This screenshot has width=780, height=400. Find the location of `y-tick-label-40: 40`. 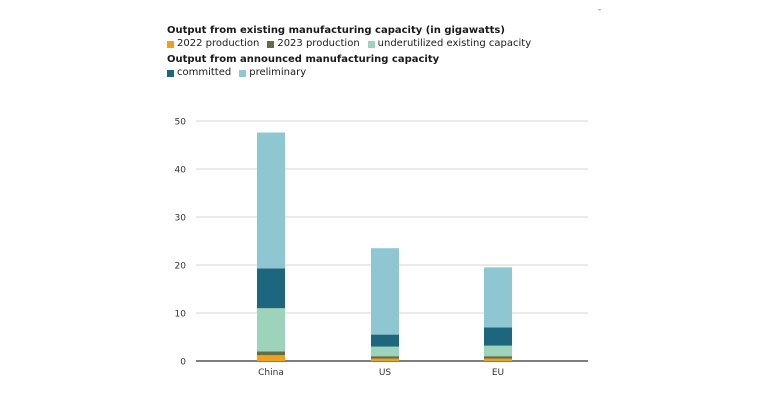

y-tick-label-40: 40 is located at coordinates (181, 171).